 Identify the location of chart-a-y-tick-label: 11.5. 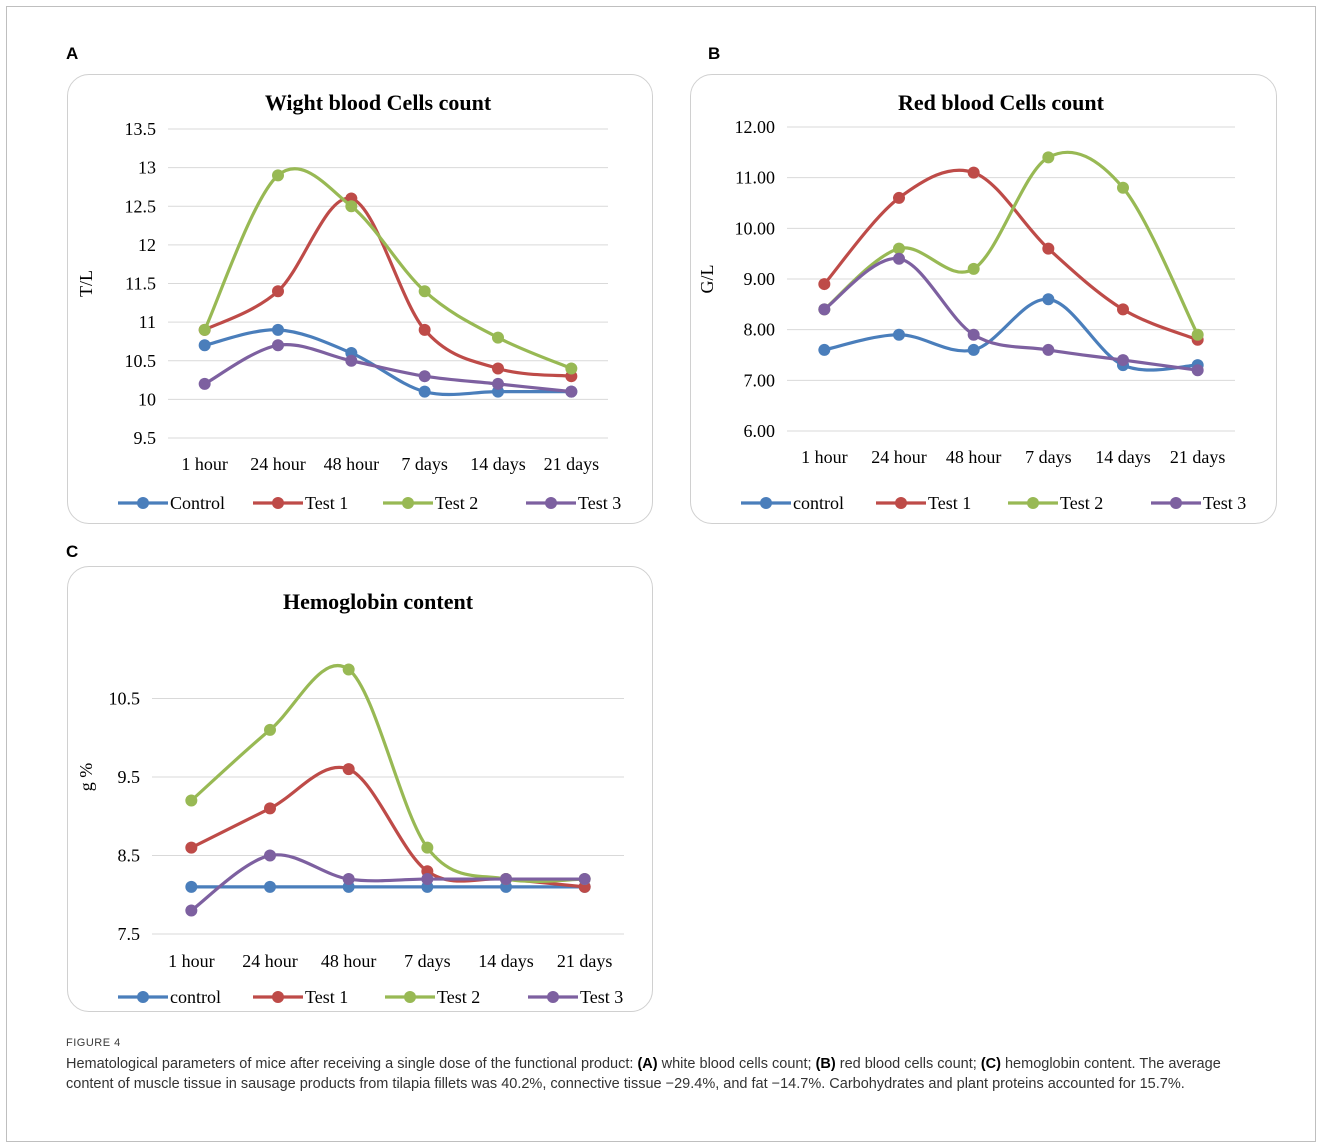
(140, 284).